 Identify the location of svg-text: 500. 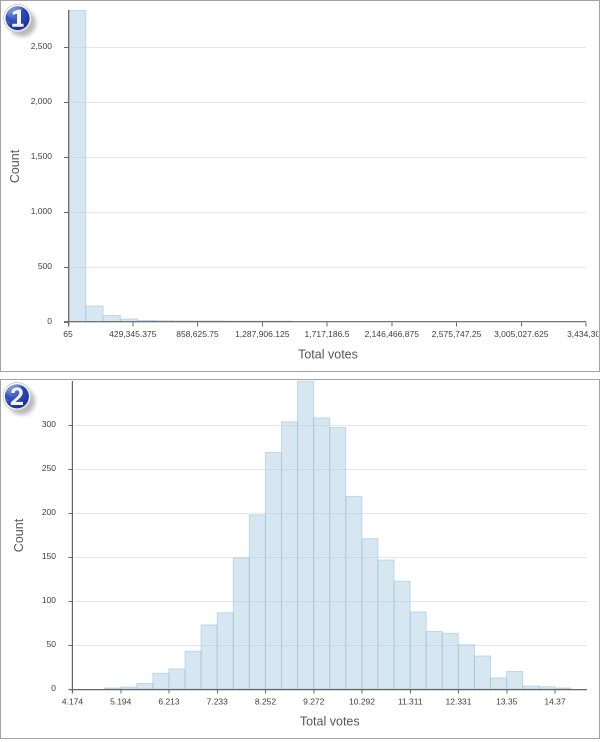
(45, 266).